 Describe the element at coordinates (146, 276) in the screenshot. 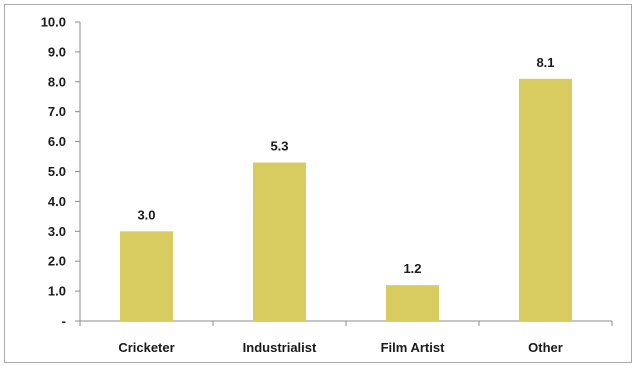

I see `bar-cricketer` at that location.